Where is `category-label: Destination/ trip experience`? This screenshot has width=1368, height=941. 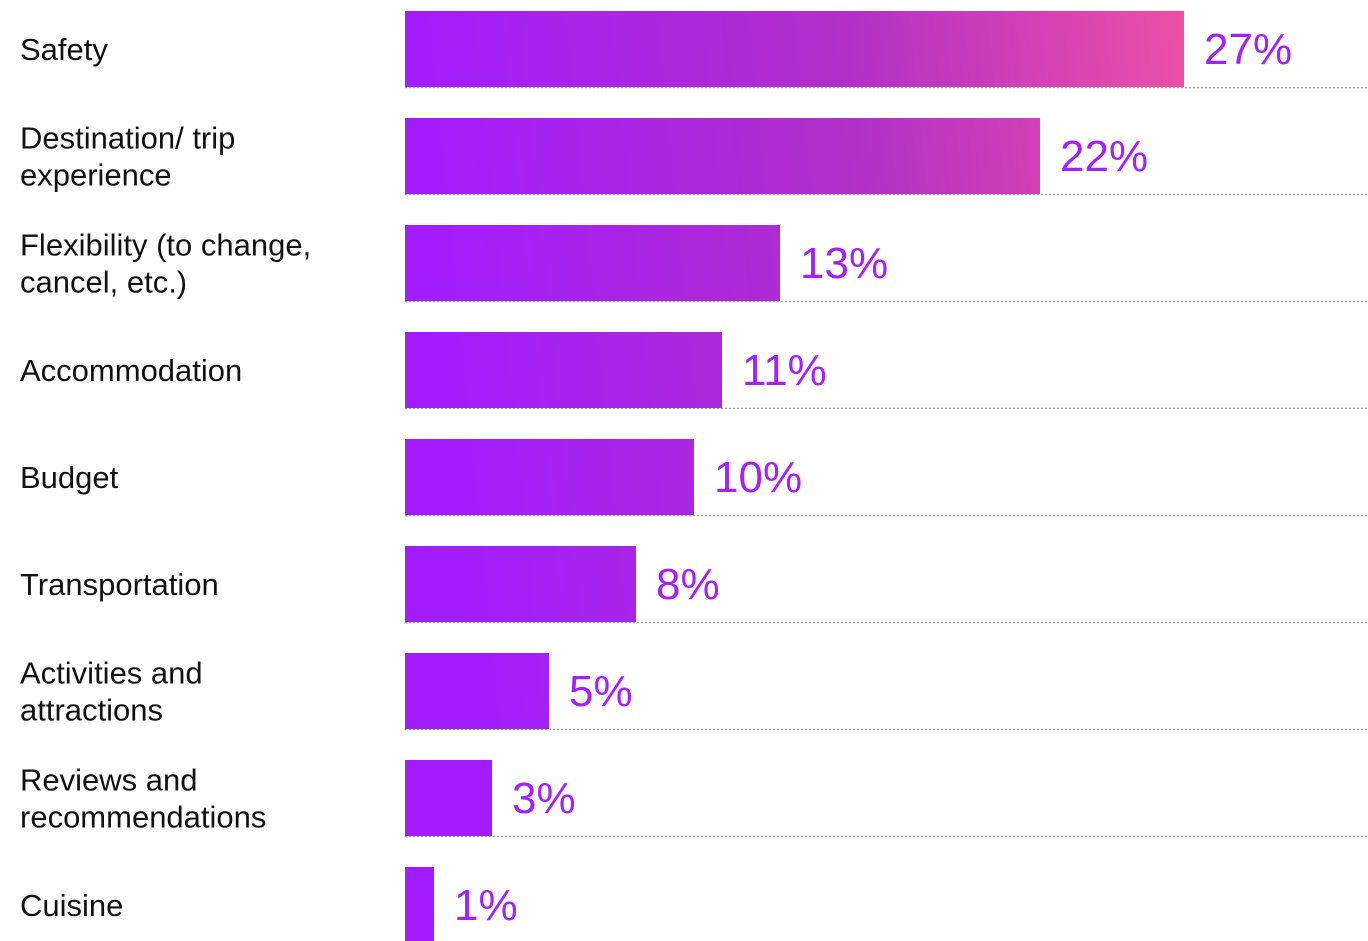
category-label: Destination/ trip experience is located at coordinates (127, 157).